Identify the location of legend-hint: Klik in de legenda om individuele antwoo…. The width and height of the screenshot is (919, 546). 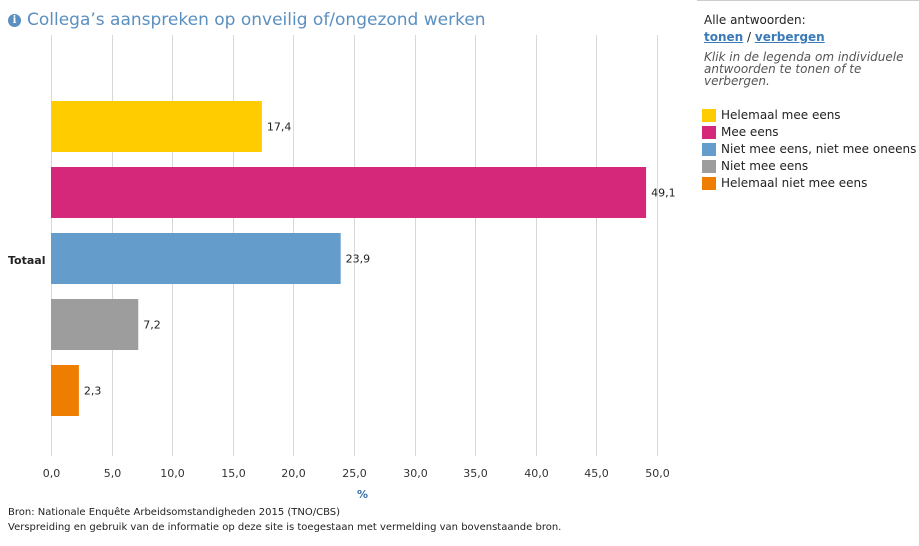
(804, 69).